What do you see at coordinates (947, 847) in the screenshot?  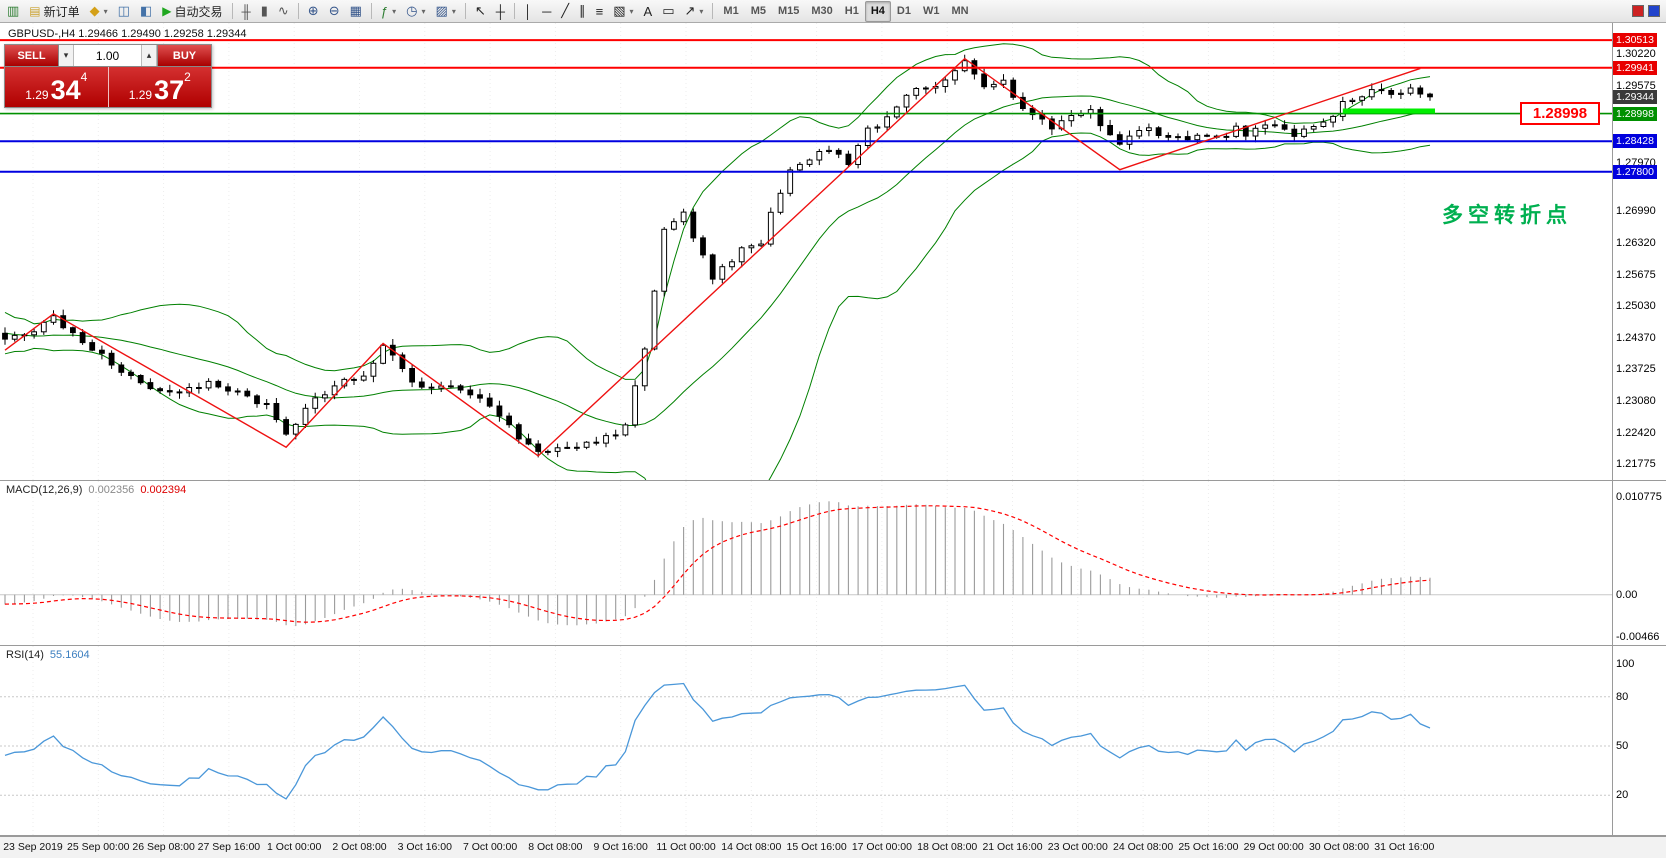 I see `time-axis-label: 18 Oct 08:00` at bounding box center [947, 847].